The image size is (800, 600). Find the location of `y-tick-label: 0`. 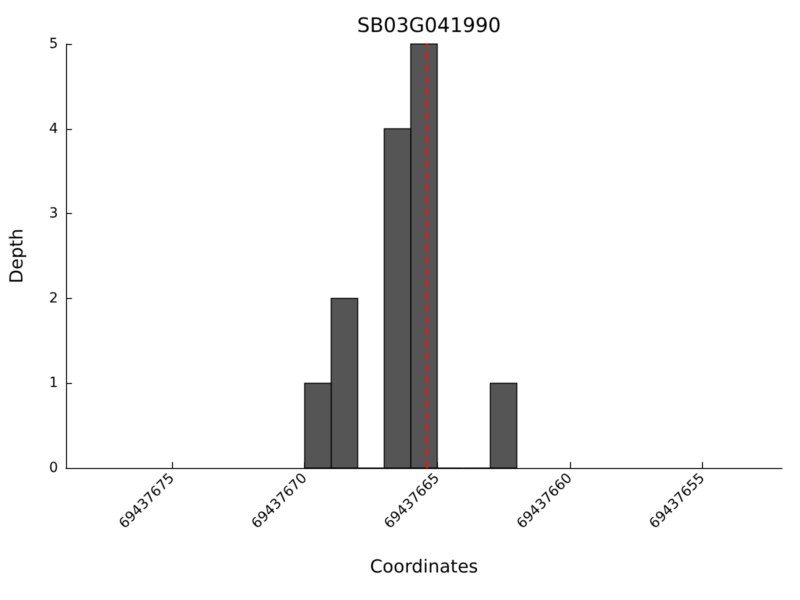

y-tick-label: 0 is located at coordinates (53, 468).